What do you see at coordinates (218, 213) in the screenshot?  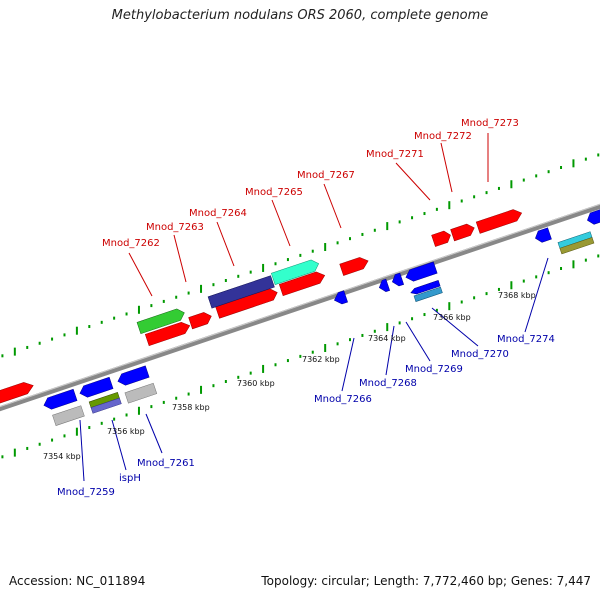 I see `label-mnod-7264: Mnod_7264` at bounding box center [218, 213].